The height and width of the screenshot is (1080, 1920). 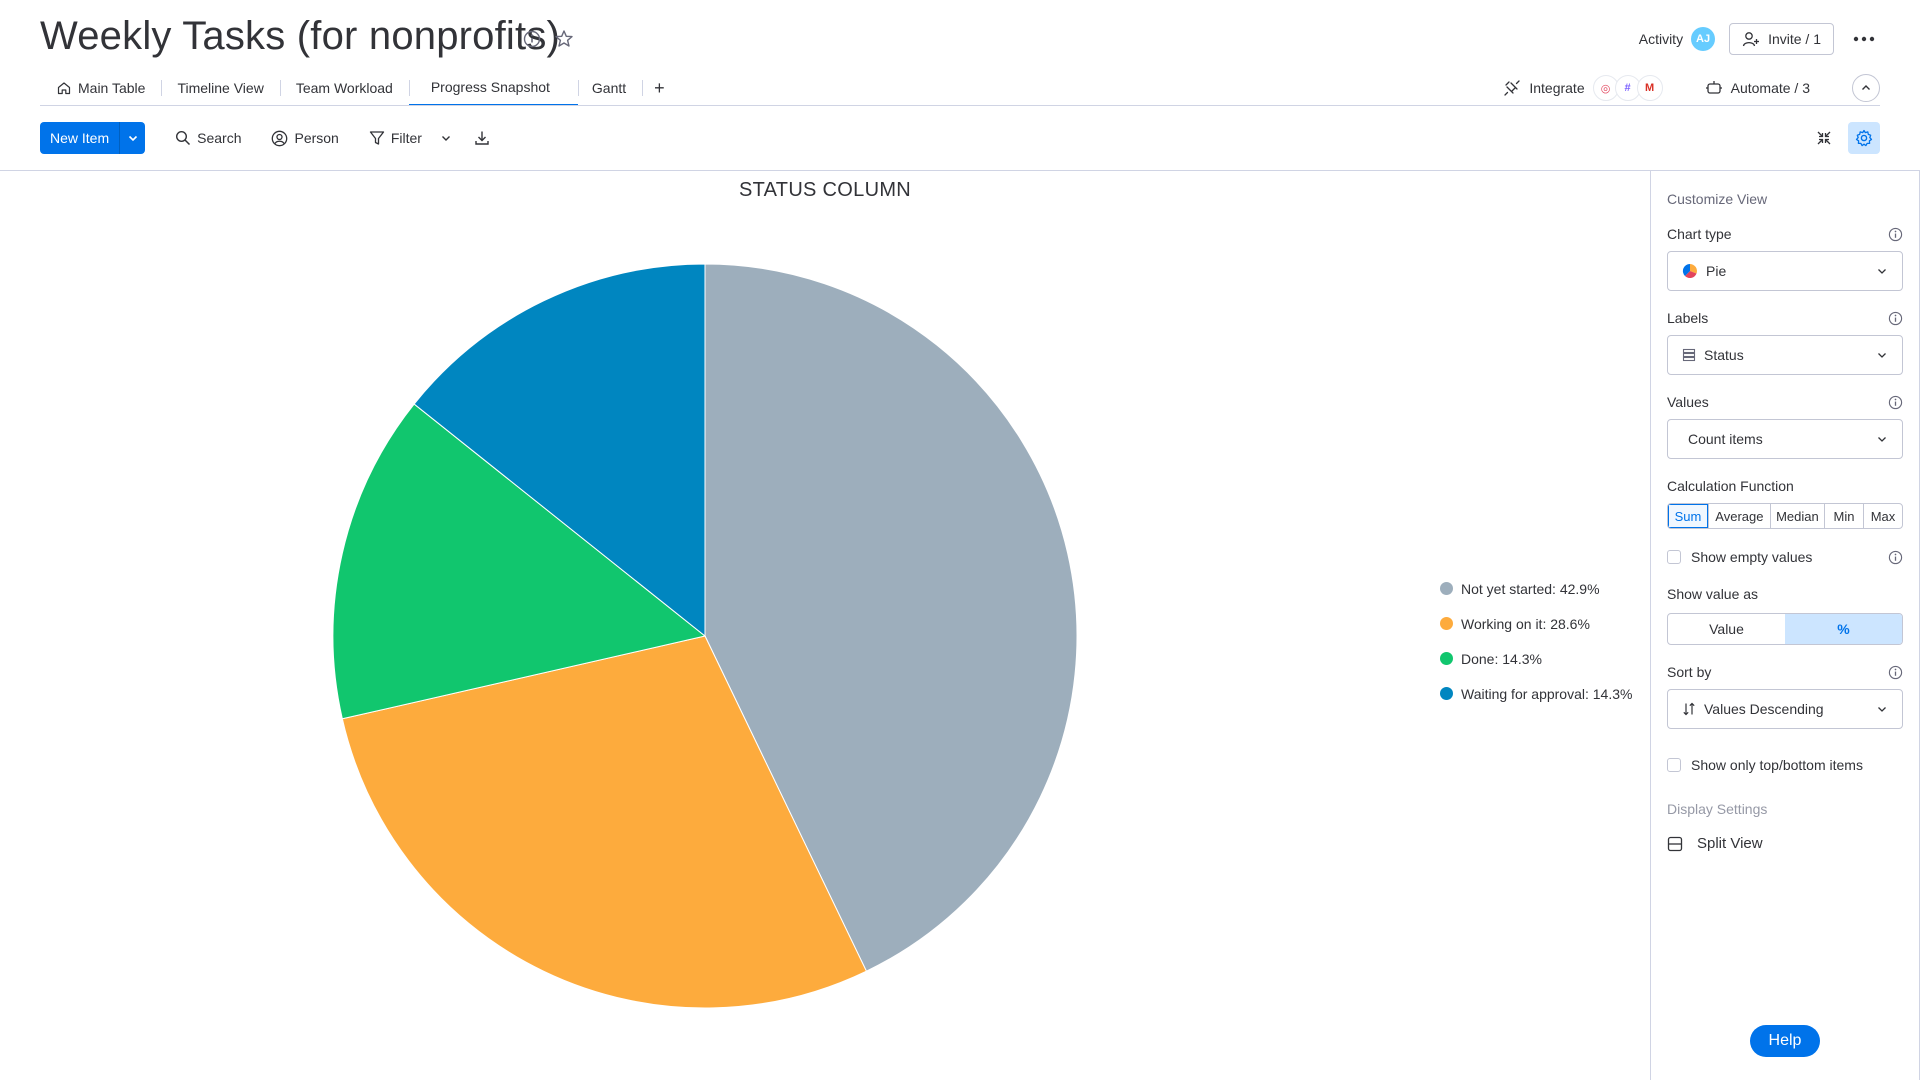 What do you see at coordinates (1713, 594) in the screenshot?
I see `show-value-as-label-text: Show value as` at bounding box center [1713, 594].